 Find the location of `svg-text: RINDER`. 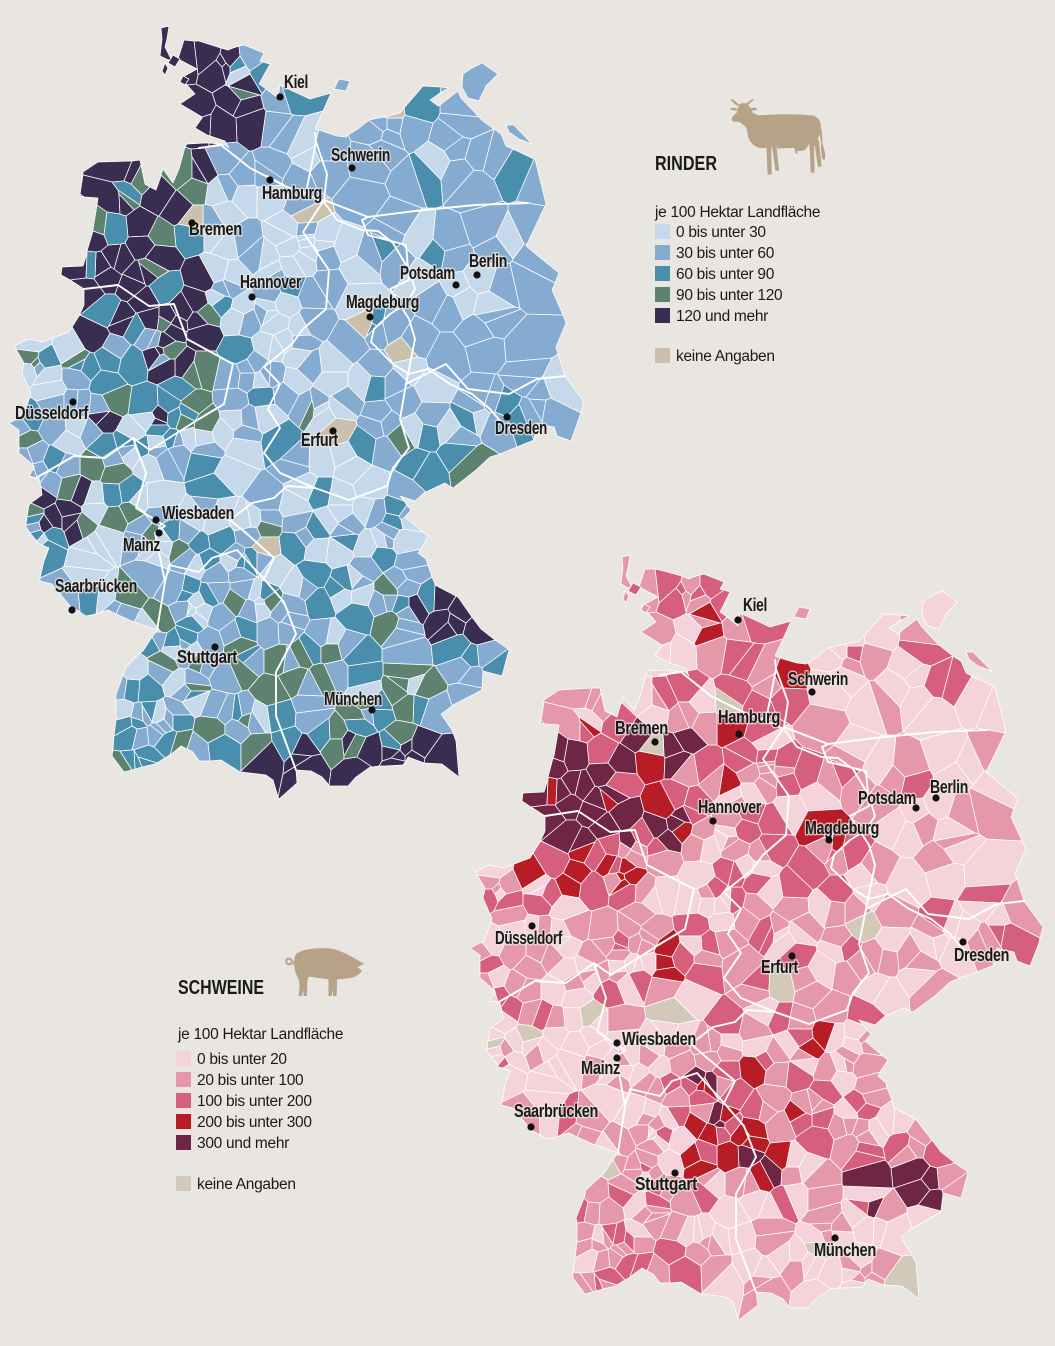

svg-text: RINDER is located at coordinates (686, 164).